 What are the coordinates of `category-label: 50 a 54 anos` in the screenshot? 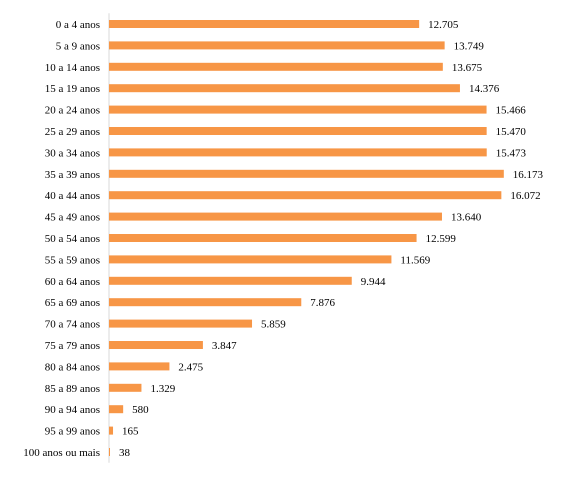 It's located at (72, 239).